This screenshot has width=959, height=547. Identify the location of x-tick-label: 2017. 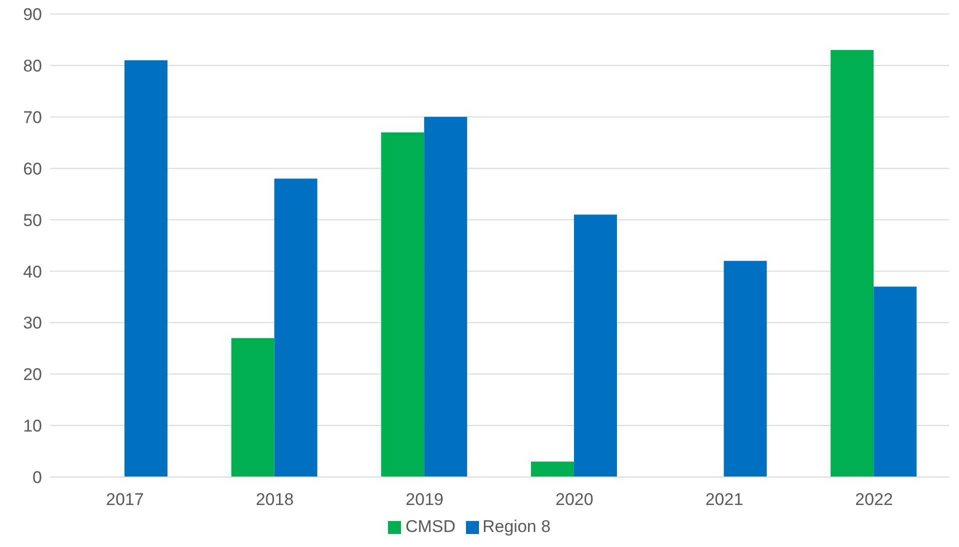
(125, 500).